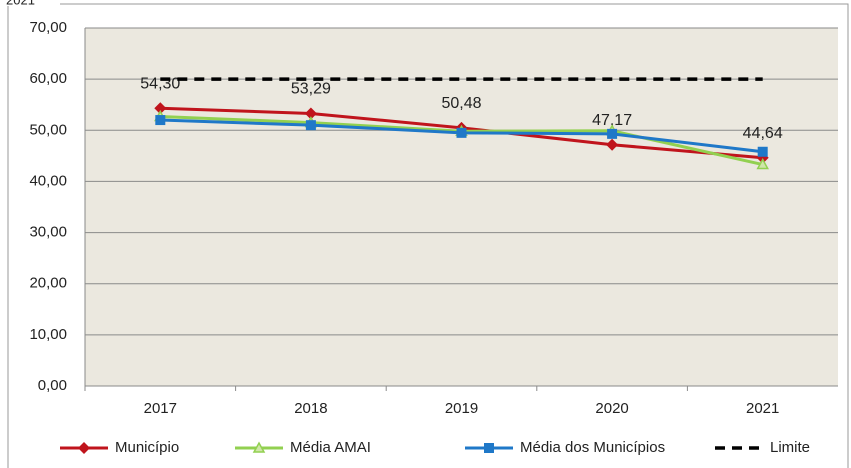 The height and width of the screenshot is (468, 851). I want to click on y-tick-label: 50,00, so click(48, 129).